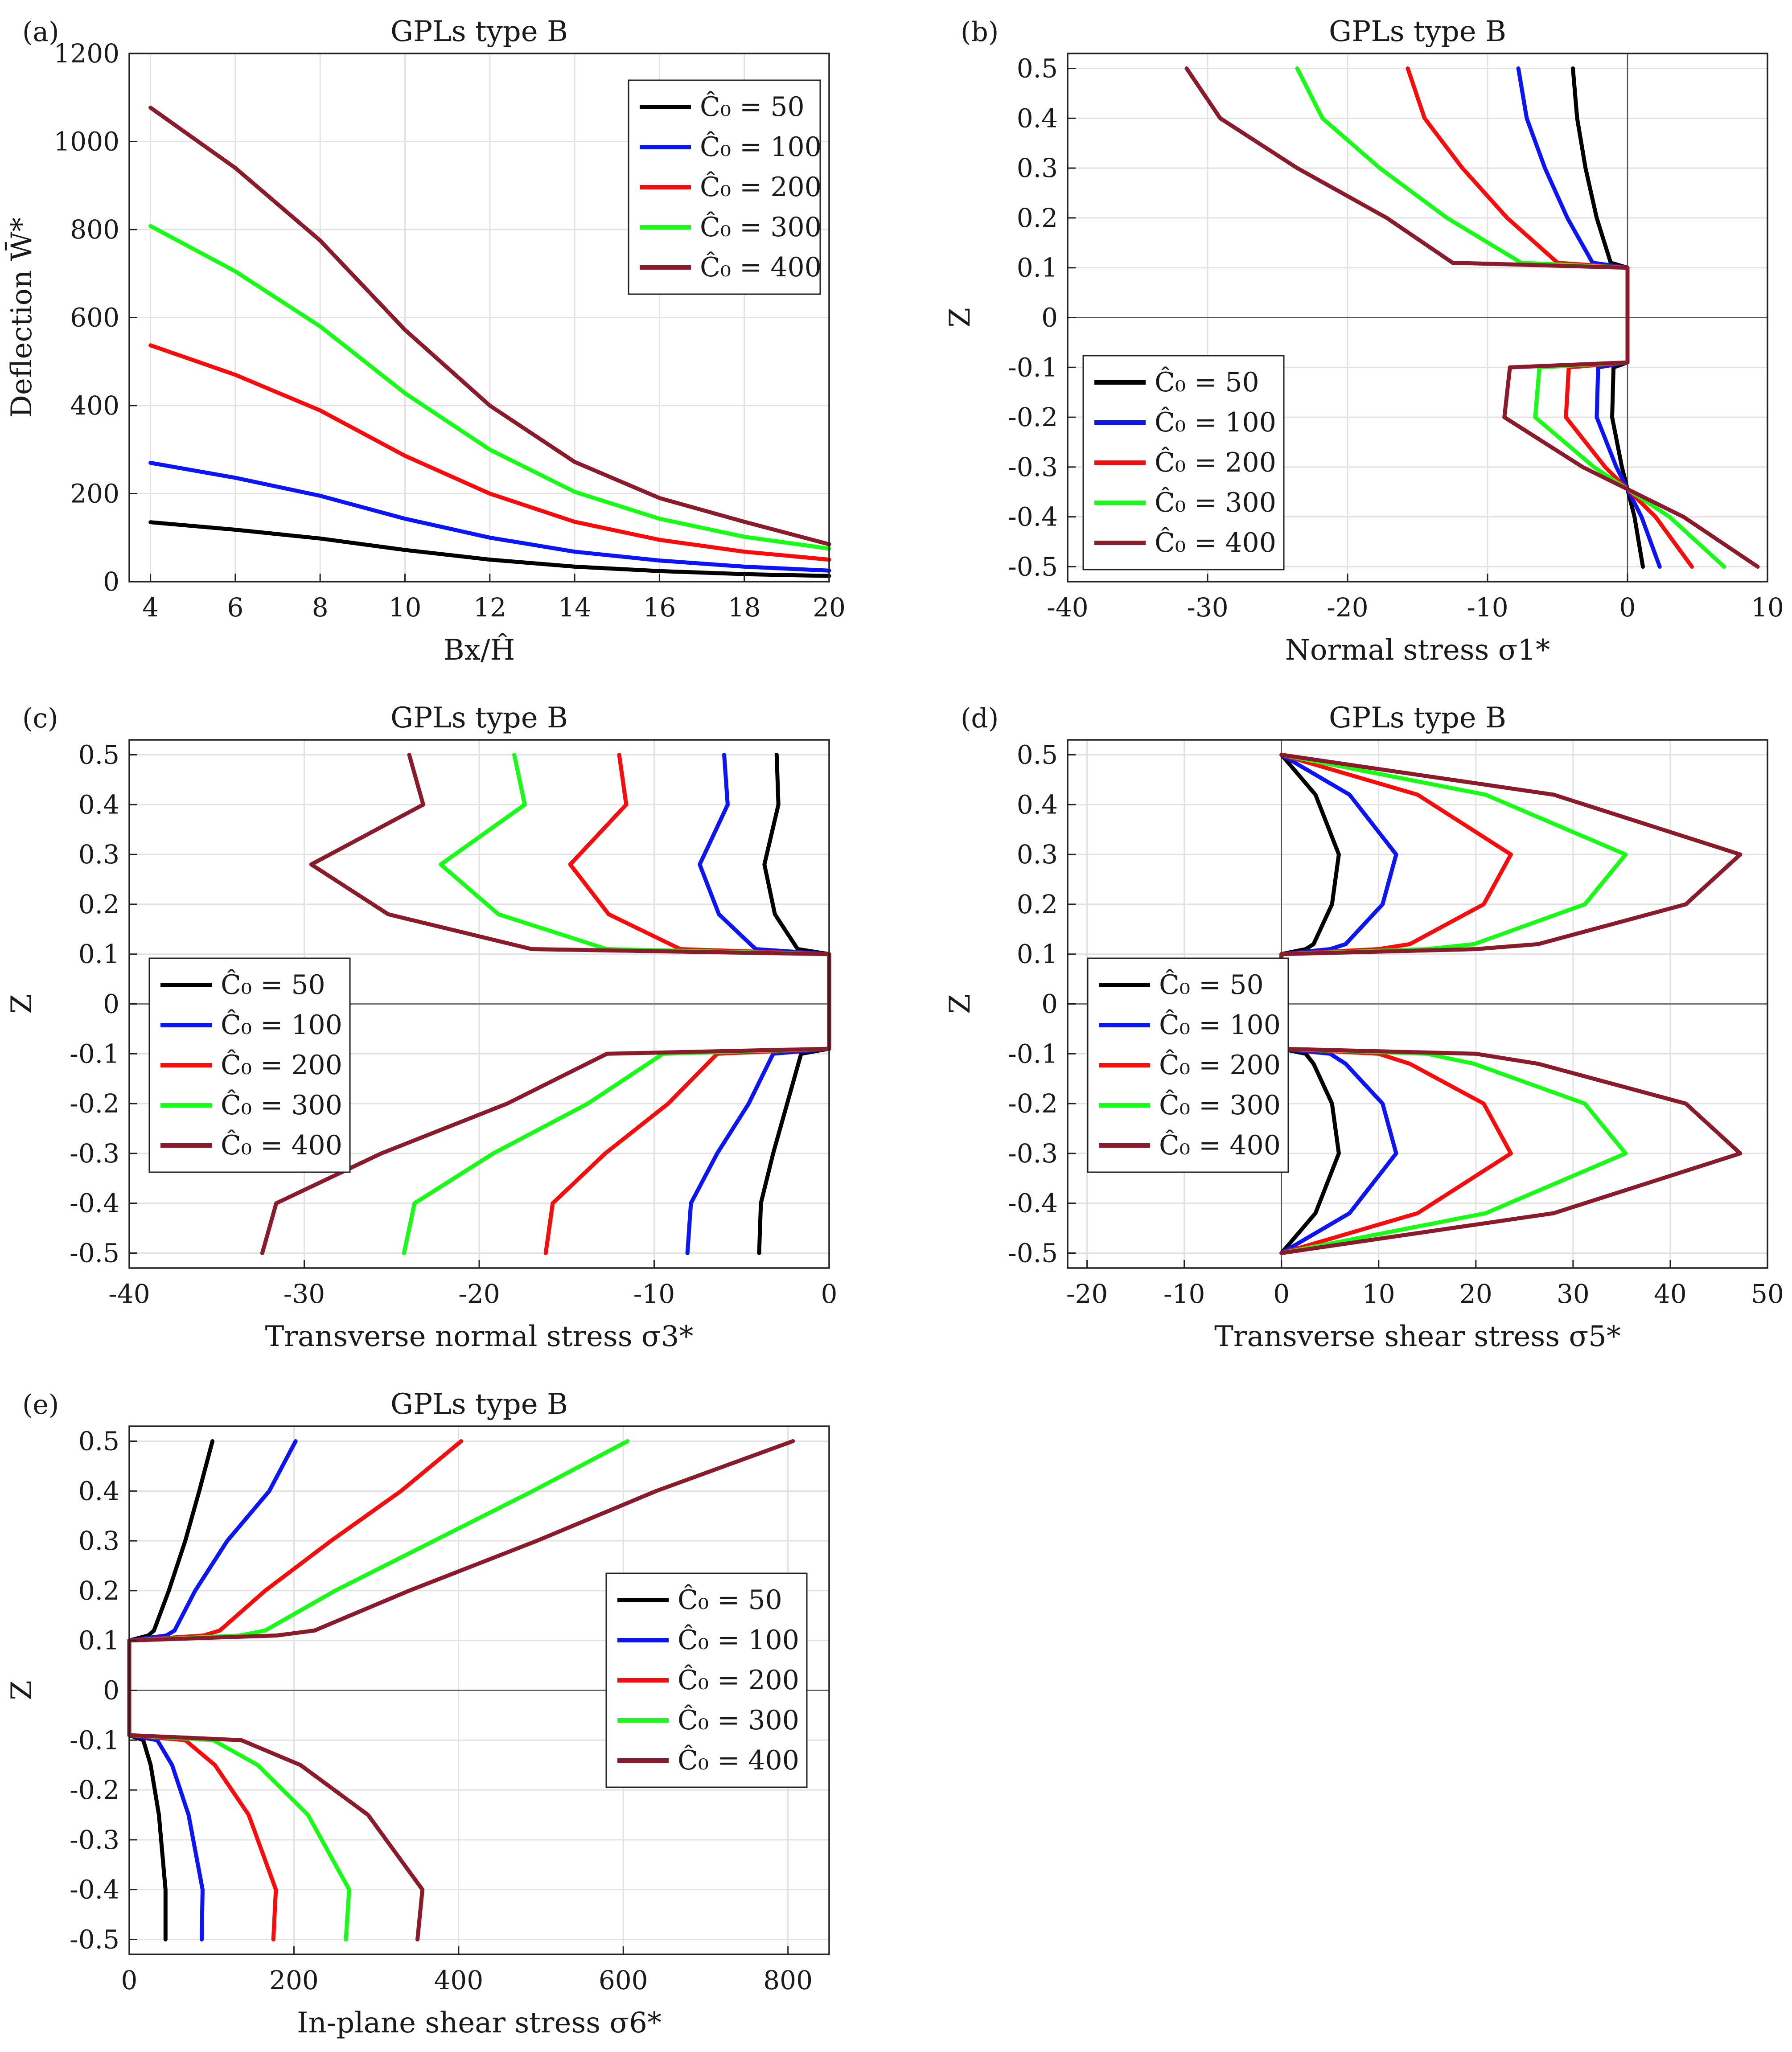 The height and width of the screenshot is (2052, 1792). Describe the element at coordinates (305, 1294) in the screenshot. I see `x-tick-label: -30` at that location.